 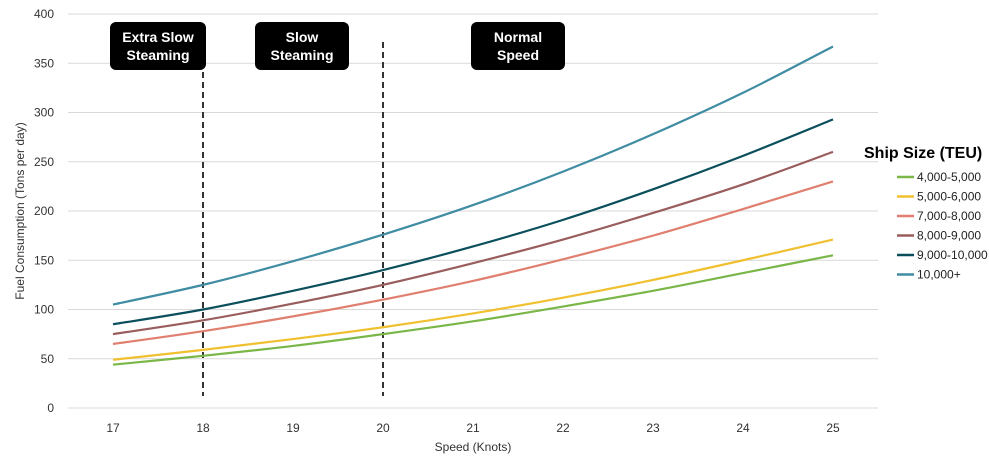 I want to click on era-label-text: Extra Slow, so click(x=158, y=37).